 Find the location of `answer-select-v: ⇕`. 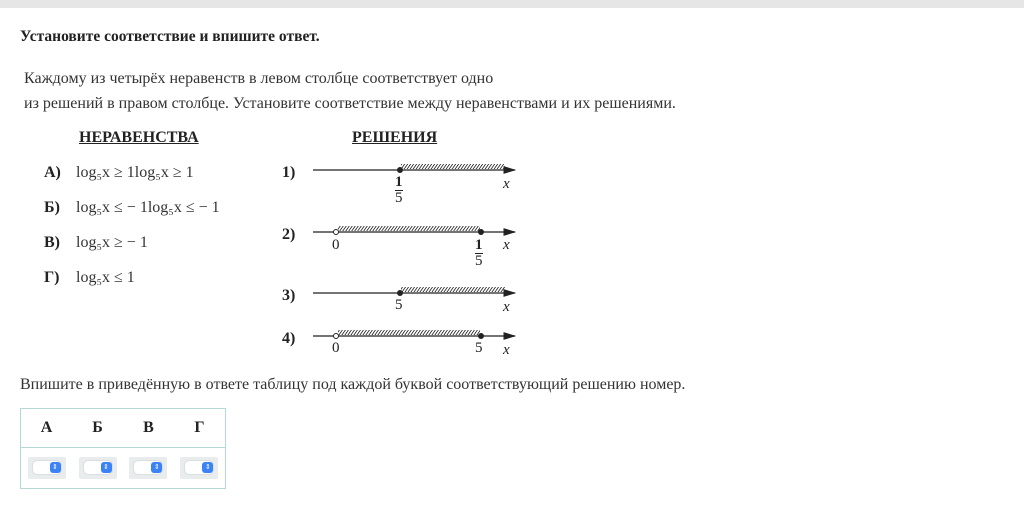

answer-select-v: ⇕ is located at coordinates (148, 468).